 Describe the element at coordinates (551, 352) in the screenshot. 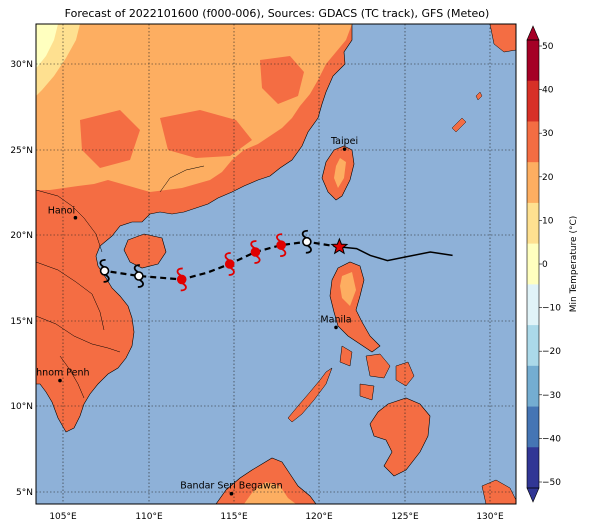

I see `colorbar-tick-label: −20` at that location.